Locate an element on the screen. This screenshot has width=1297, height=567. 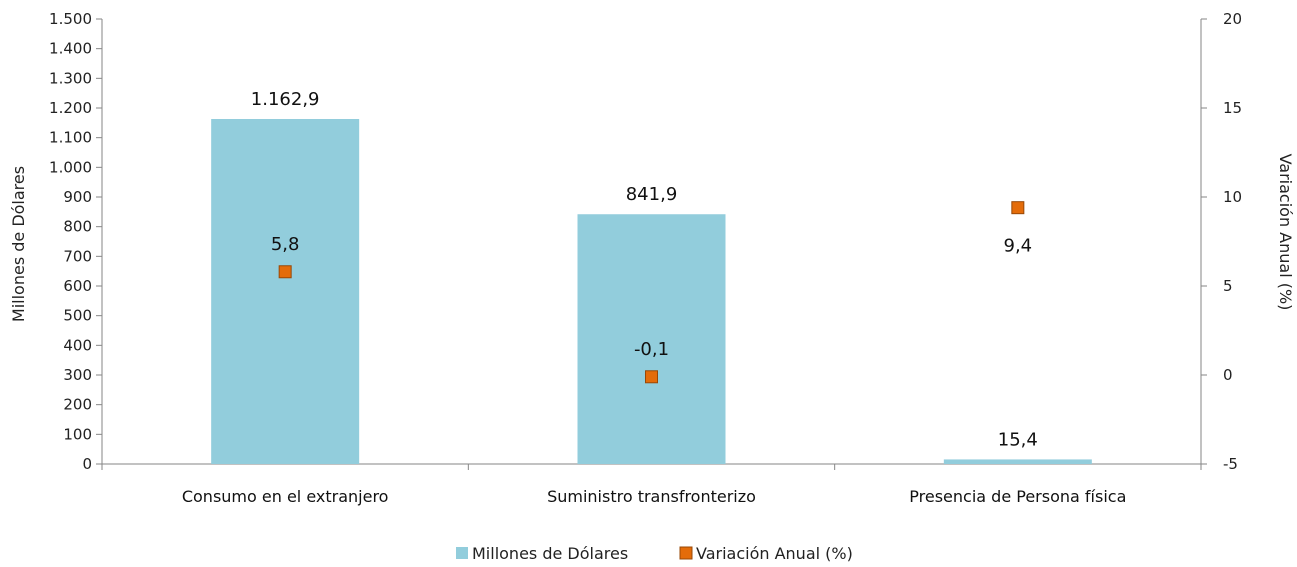
y-tick-label: 400 is located at coordinates (77, 345).